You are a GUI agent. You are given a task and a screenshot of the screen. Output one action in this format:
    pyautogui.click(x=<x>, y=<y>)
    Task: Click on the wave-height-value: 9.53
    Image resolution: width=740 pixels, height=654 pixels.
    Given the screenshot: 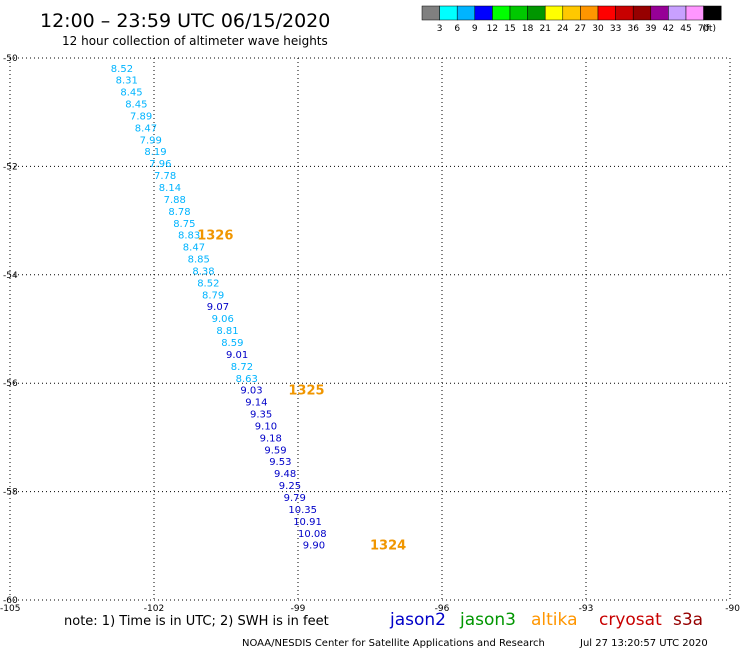 What is the action you would take?
    pyautogui.click(x=280, y=462)
    